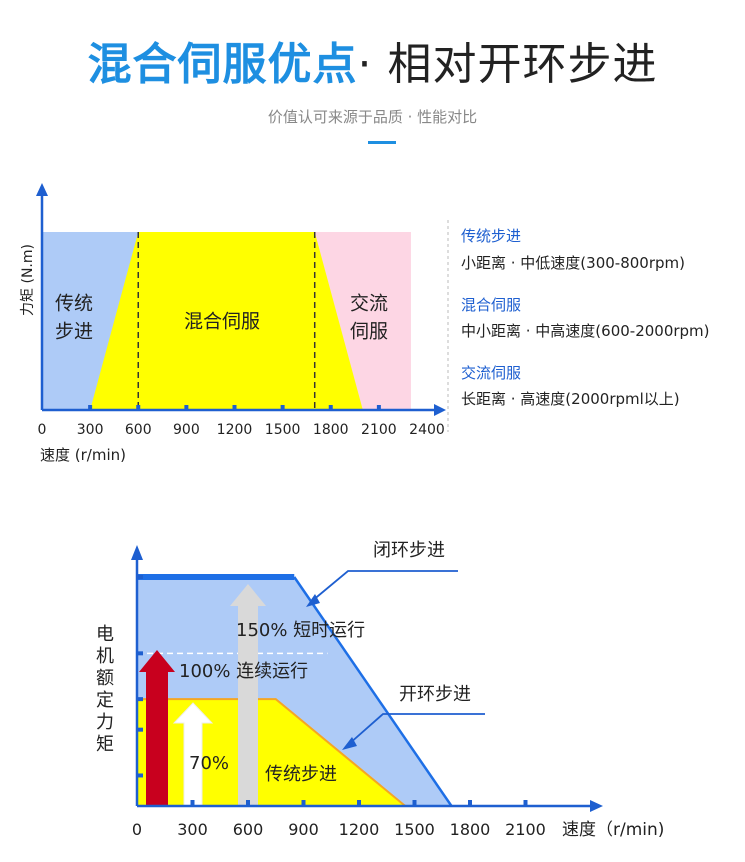 The image size is (745, 862). Describe the element at coordinates (507, 64) in the screenshot. I see `title-rest: · 相对开环步进` at that location.